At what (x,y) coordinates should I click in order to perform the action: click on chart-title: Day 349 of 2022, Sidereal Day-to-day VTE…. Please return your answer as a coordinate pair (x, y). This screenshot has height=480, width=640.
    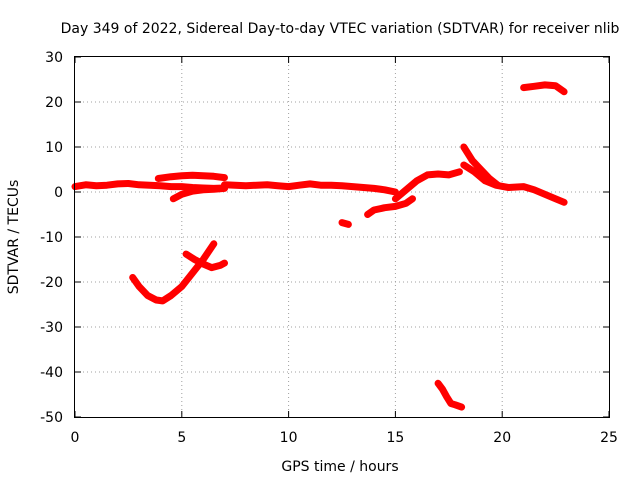
    Looking at the image, I should click on (340, 29).